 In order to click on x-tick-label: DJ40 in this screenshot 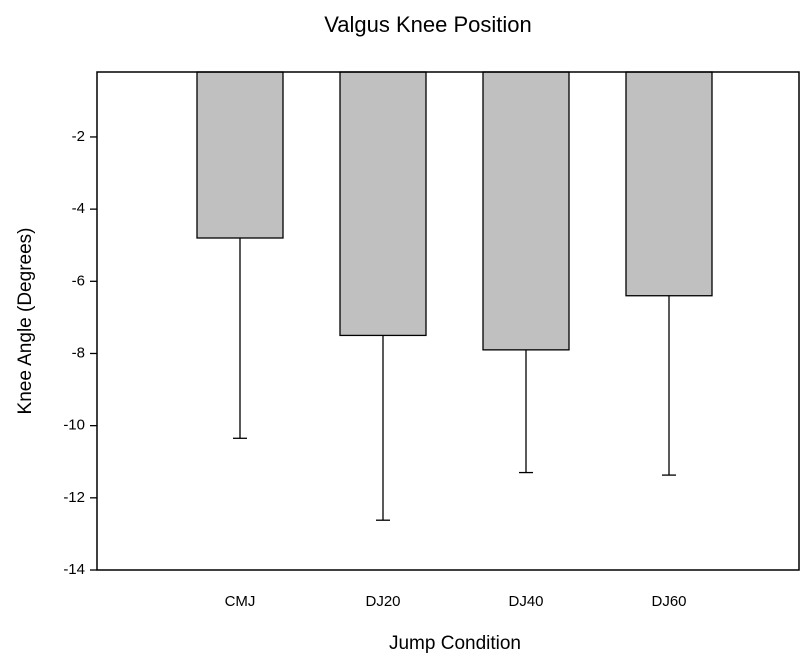, I will do `click(525, 601)`.